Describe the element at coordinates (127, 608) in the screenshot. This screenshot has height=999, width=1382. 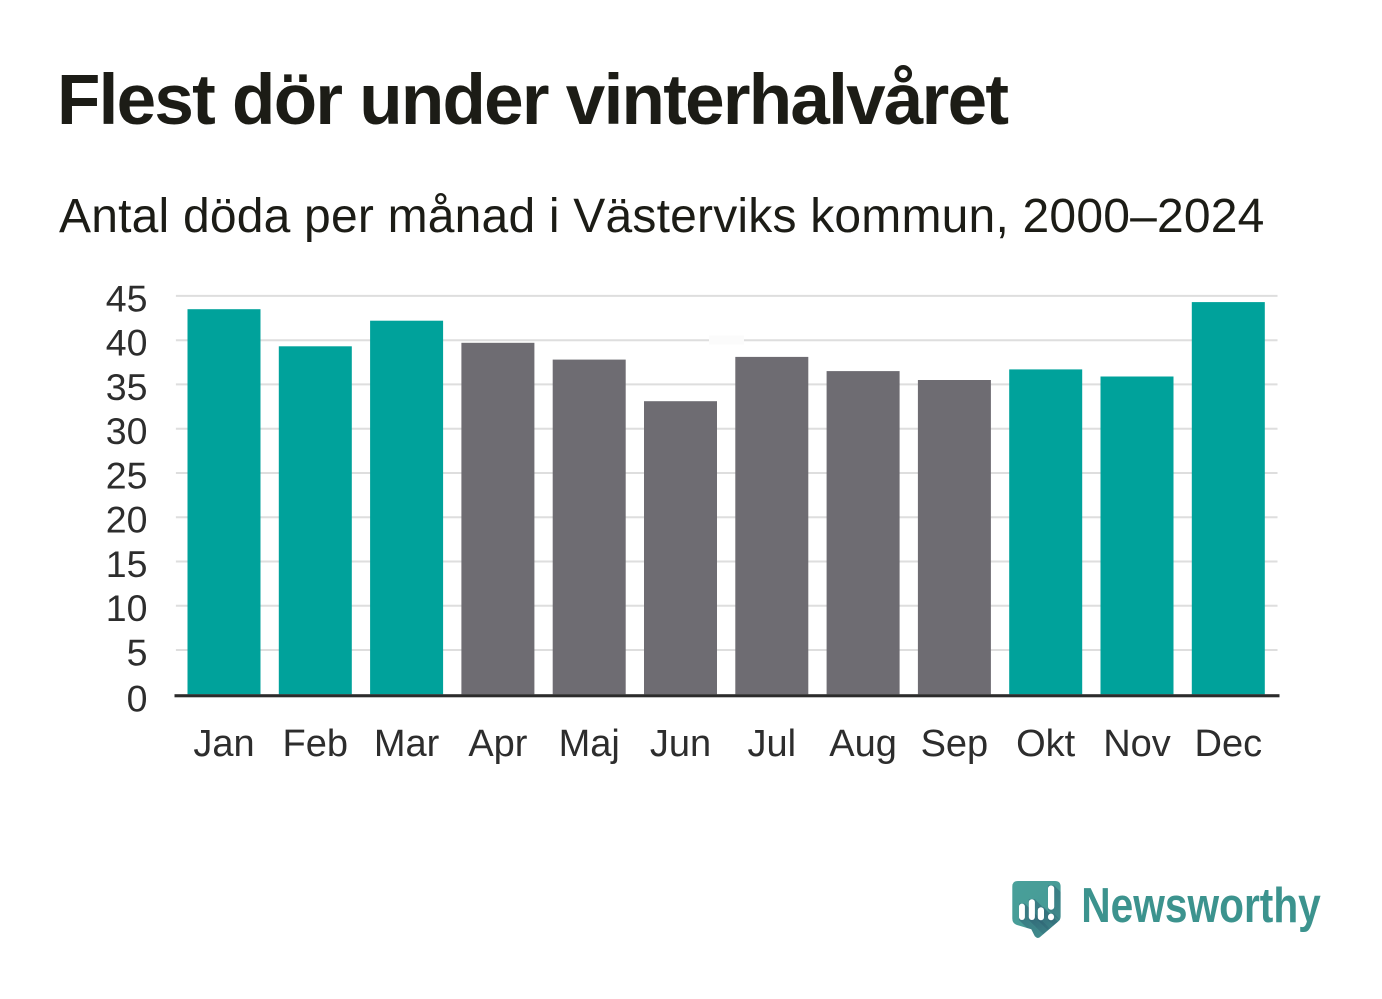
I see `svg-text: 10` at that location.